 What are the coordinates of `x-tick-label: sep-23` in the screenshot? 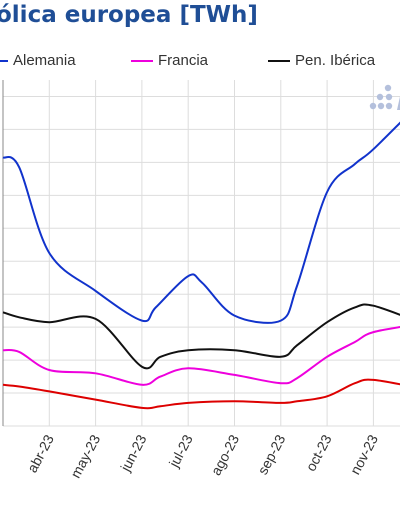 It's located at (271, 454).